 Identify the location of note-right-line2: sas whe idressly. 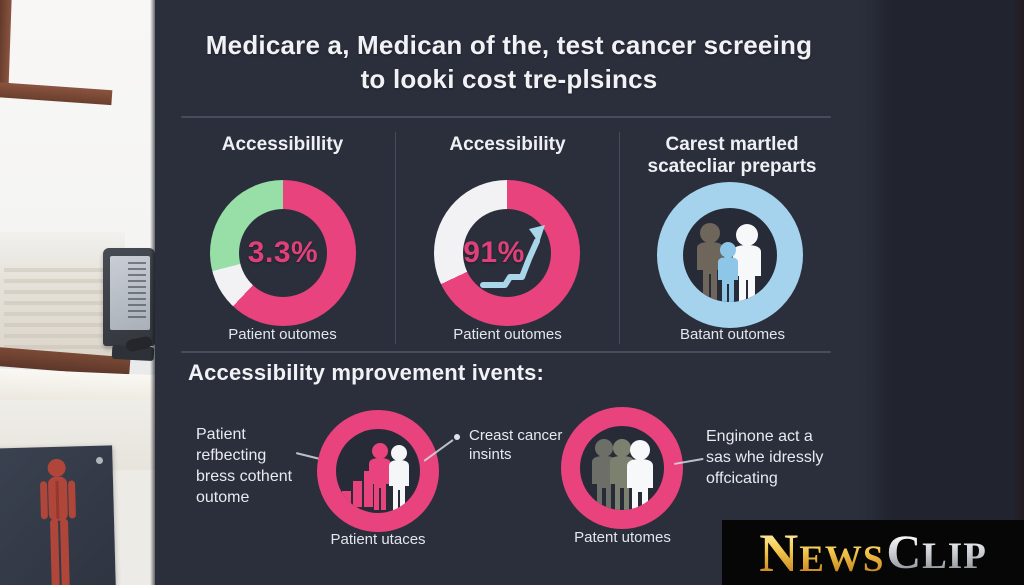
(765, 457).